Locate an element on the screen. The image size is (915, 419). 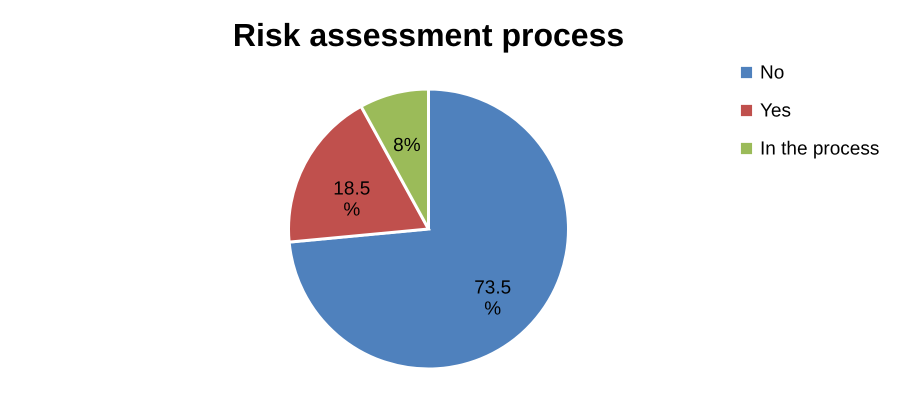
data-label: 18.5 % is located at coordinates (351, 199).